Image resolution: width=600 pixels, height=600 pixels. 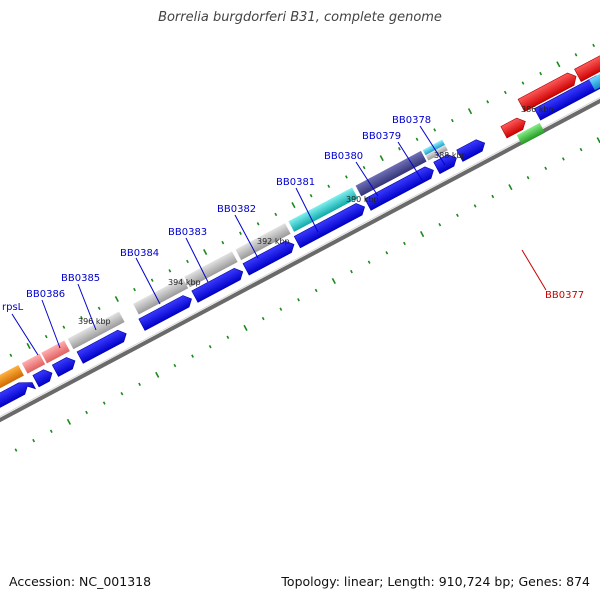 I want to click on gene-label-bb0386: BB0386, so click(x=45, y=294).